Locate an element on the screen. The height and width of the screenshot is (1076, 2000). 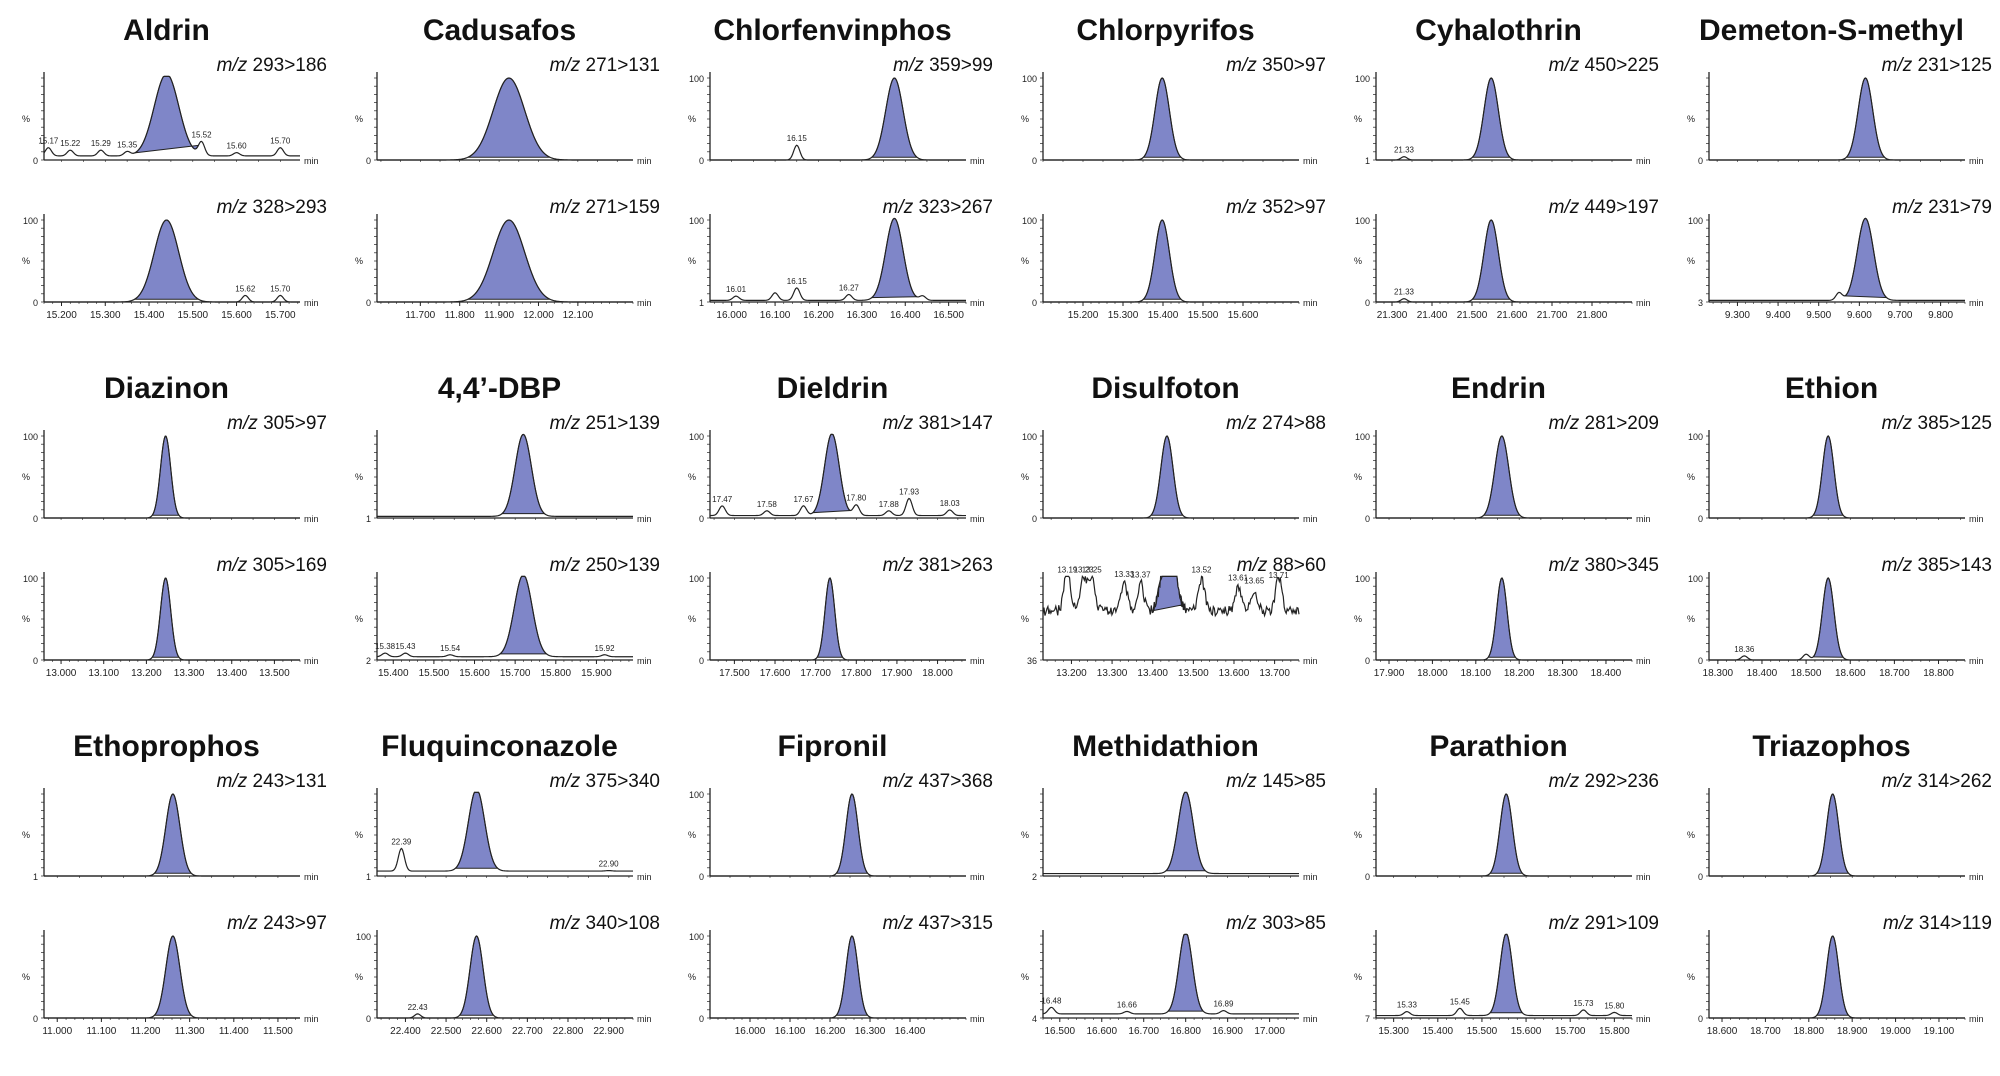
trace-panel: m/z 437>368% 100 0 min is located at coordinates (832, 841).